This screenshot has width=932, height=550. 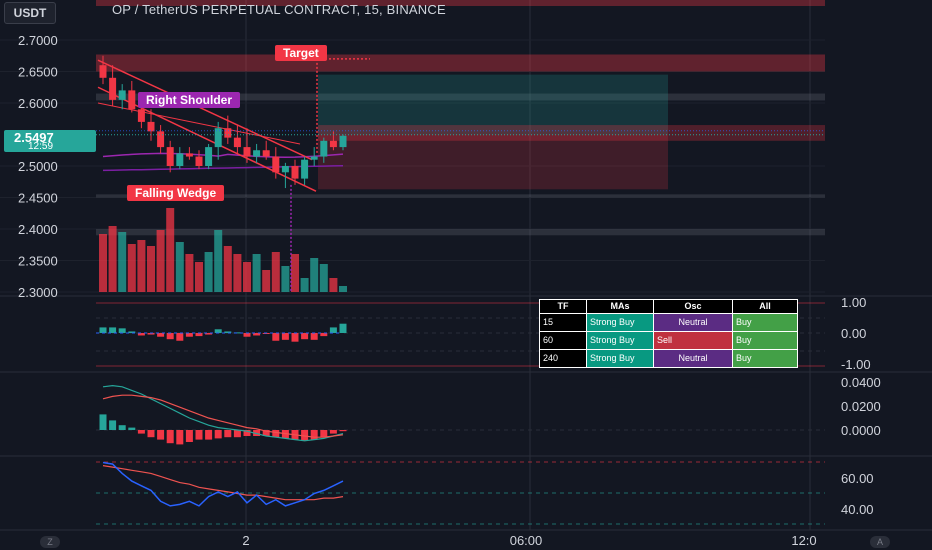 What do you see at coordinates (176, 193) in the screenshot?
I see `falling-wedge-label: Falling Wedge` at bounding box center [176, 193].